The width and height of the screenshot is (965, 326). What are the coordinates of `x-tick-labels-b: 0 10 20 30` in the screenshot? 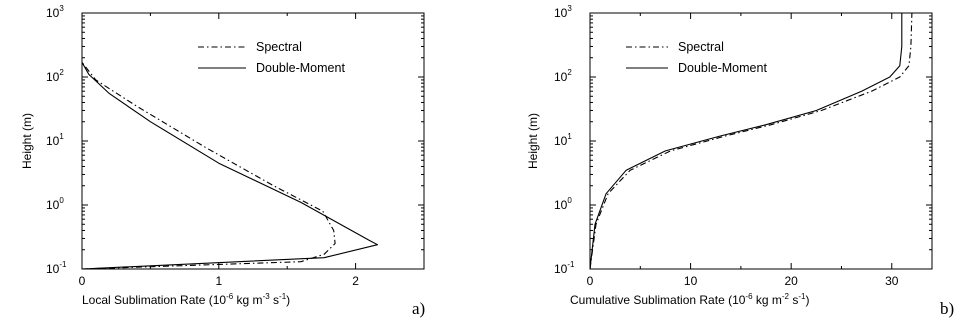 It's located at (743, 281).